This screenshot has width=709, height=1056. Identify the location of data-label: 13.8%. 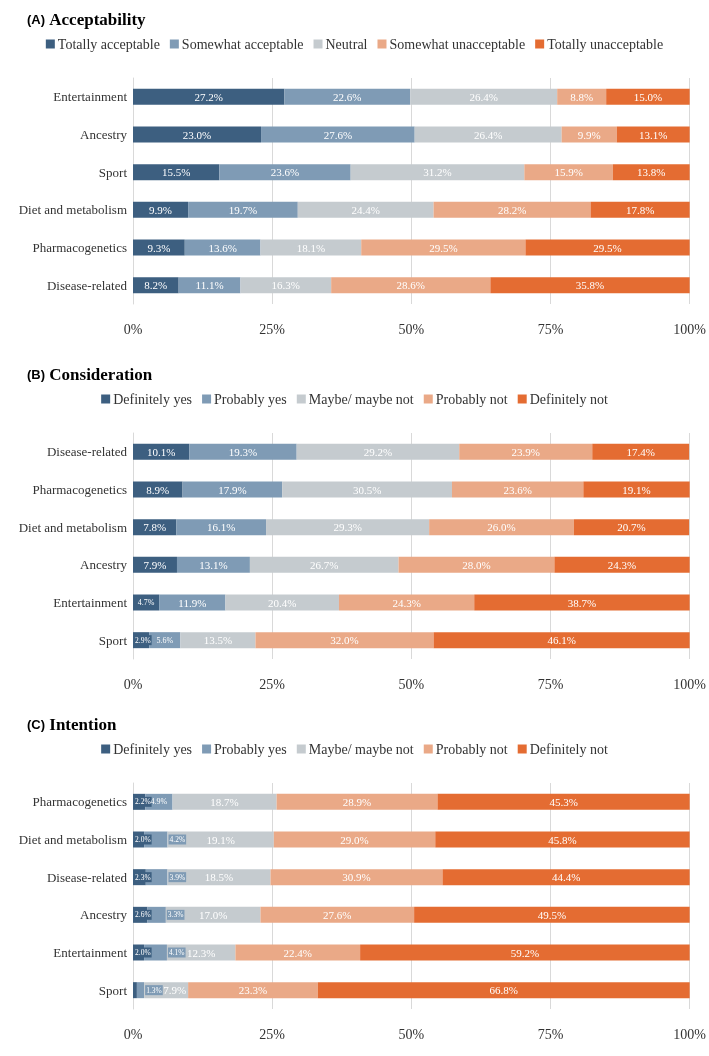
(651, 172).